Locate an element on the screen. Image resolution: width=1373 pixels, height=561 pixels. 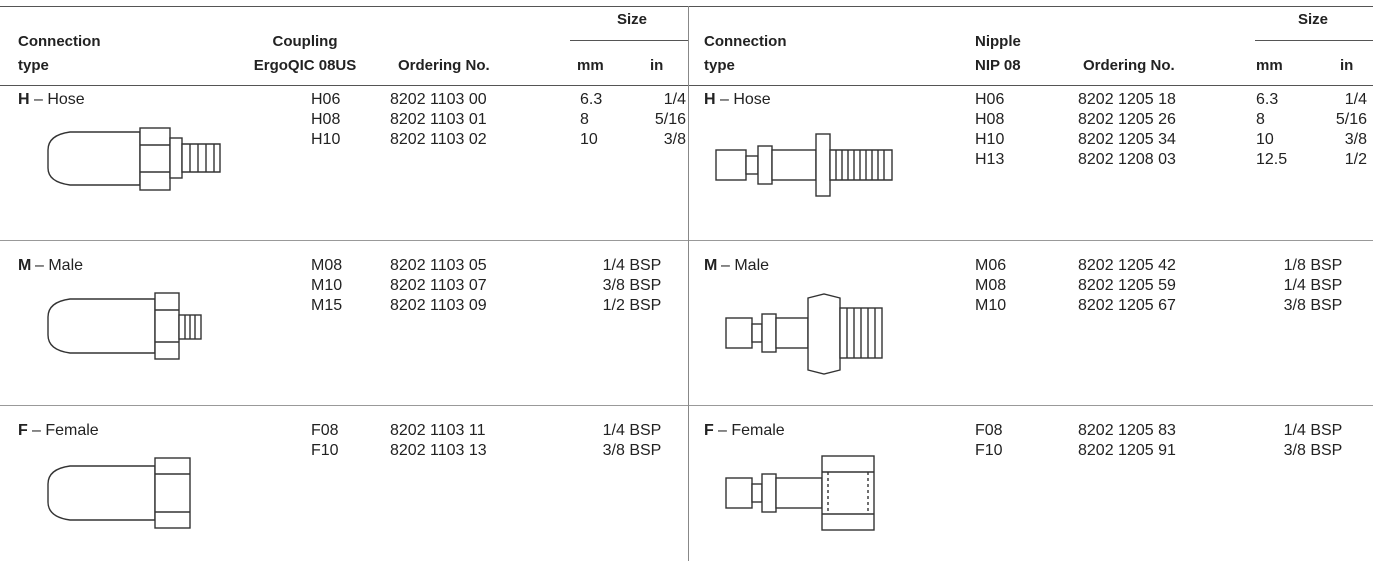
ordering-number: 8202 1205 91 is located at coordinates (1127, 450).